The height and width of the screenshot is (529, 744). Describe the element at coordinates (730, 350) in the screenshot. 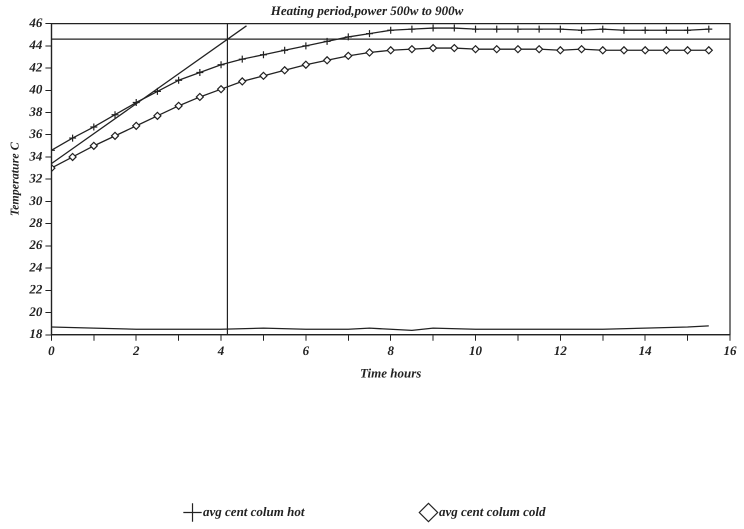

I see `x-tick-label: 16` at that location.